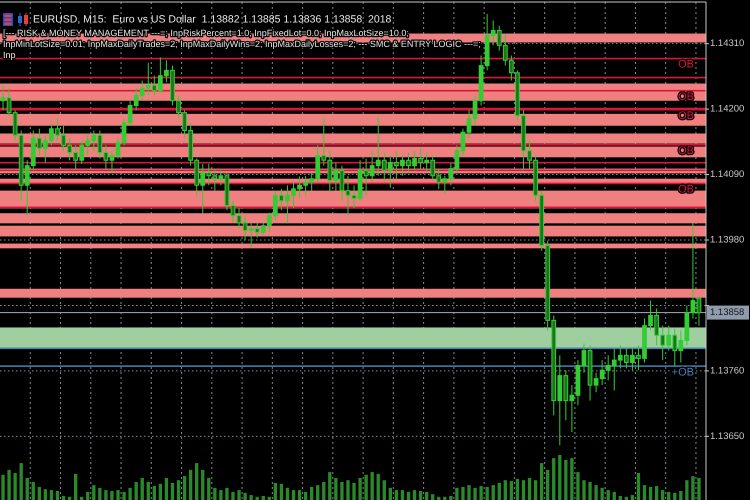  What do you see at coordinates (727, 370) in the screenshot?
I see `y-tick-label: 1.13760` at bounding box center [727, 370].